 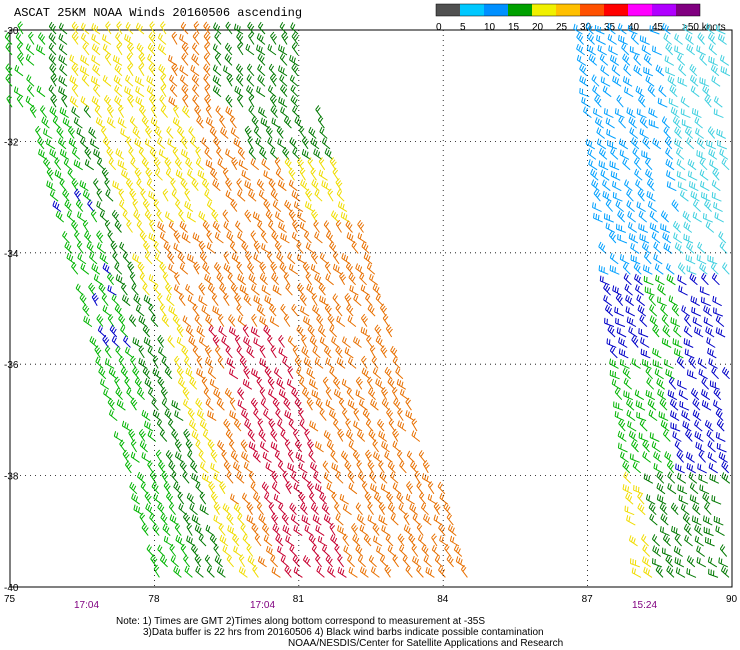 I want to click on lon-label: 84, so click(x=443, y=599).